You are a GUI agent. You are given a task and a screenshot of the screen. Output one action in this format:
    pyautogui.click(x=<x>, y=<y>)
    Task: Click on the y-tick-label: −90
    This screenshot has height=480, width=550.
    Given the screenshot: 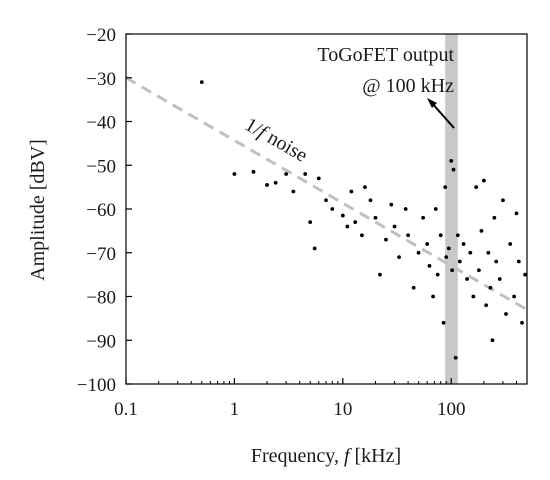 What is the action you would take?
    pyautogui.click(x=101, y=341)
    